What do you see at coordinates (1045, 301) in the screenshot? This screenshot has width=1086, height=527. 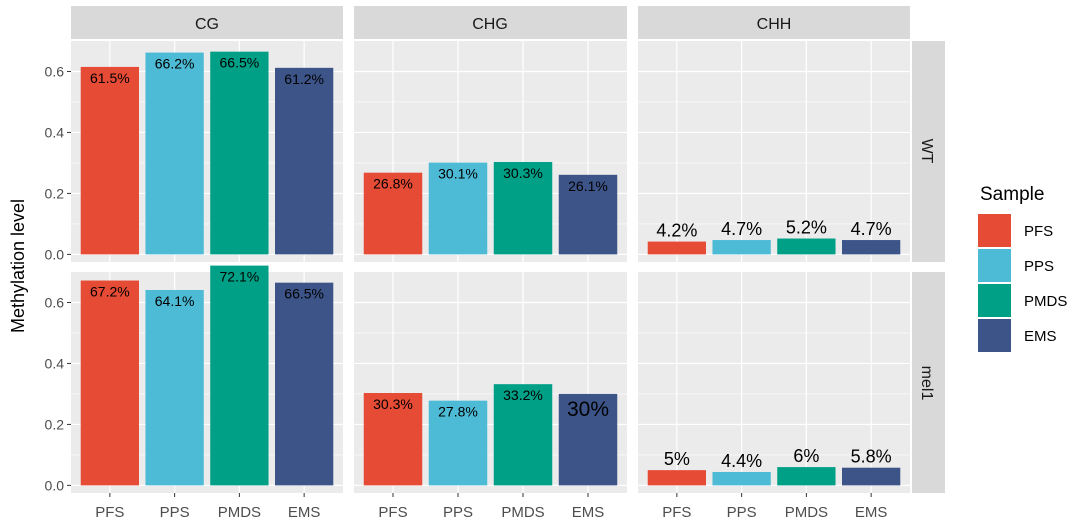 I see `legend-label-pmds: PMDS` at bounding box center [1045, 301].